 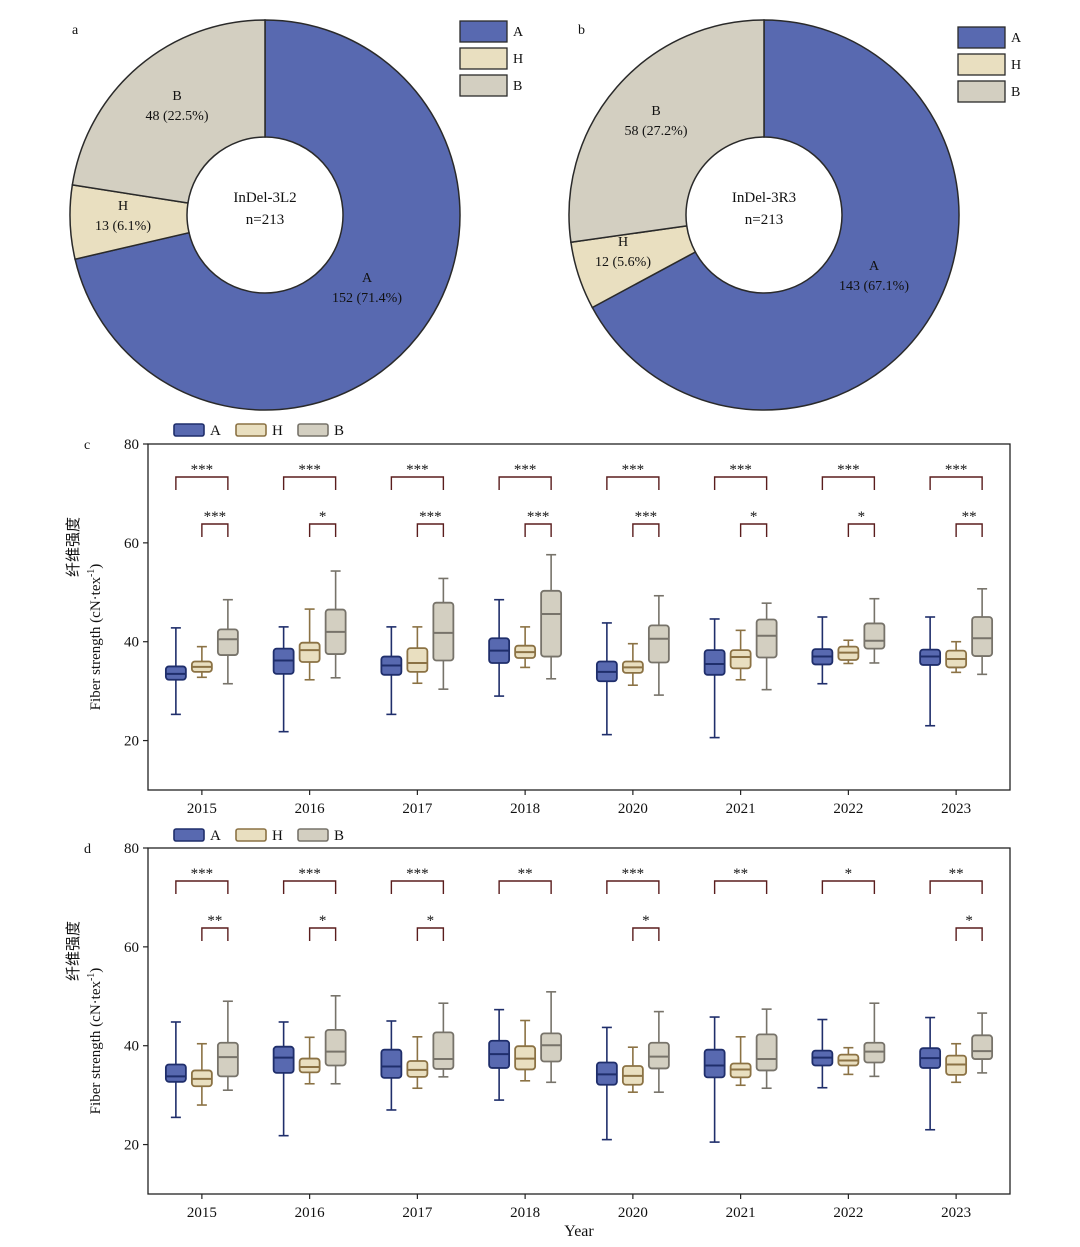 I want to click on slice-value-A: 152 (71.4%), so click(x=367, y=298).